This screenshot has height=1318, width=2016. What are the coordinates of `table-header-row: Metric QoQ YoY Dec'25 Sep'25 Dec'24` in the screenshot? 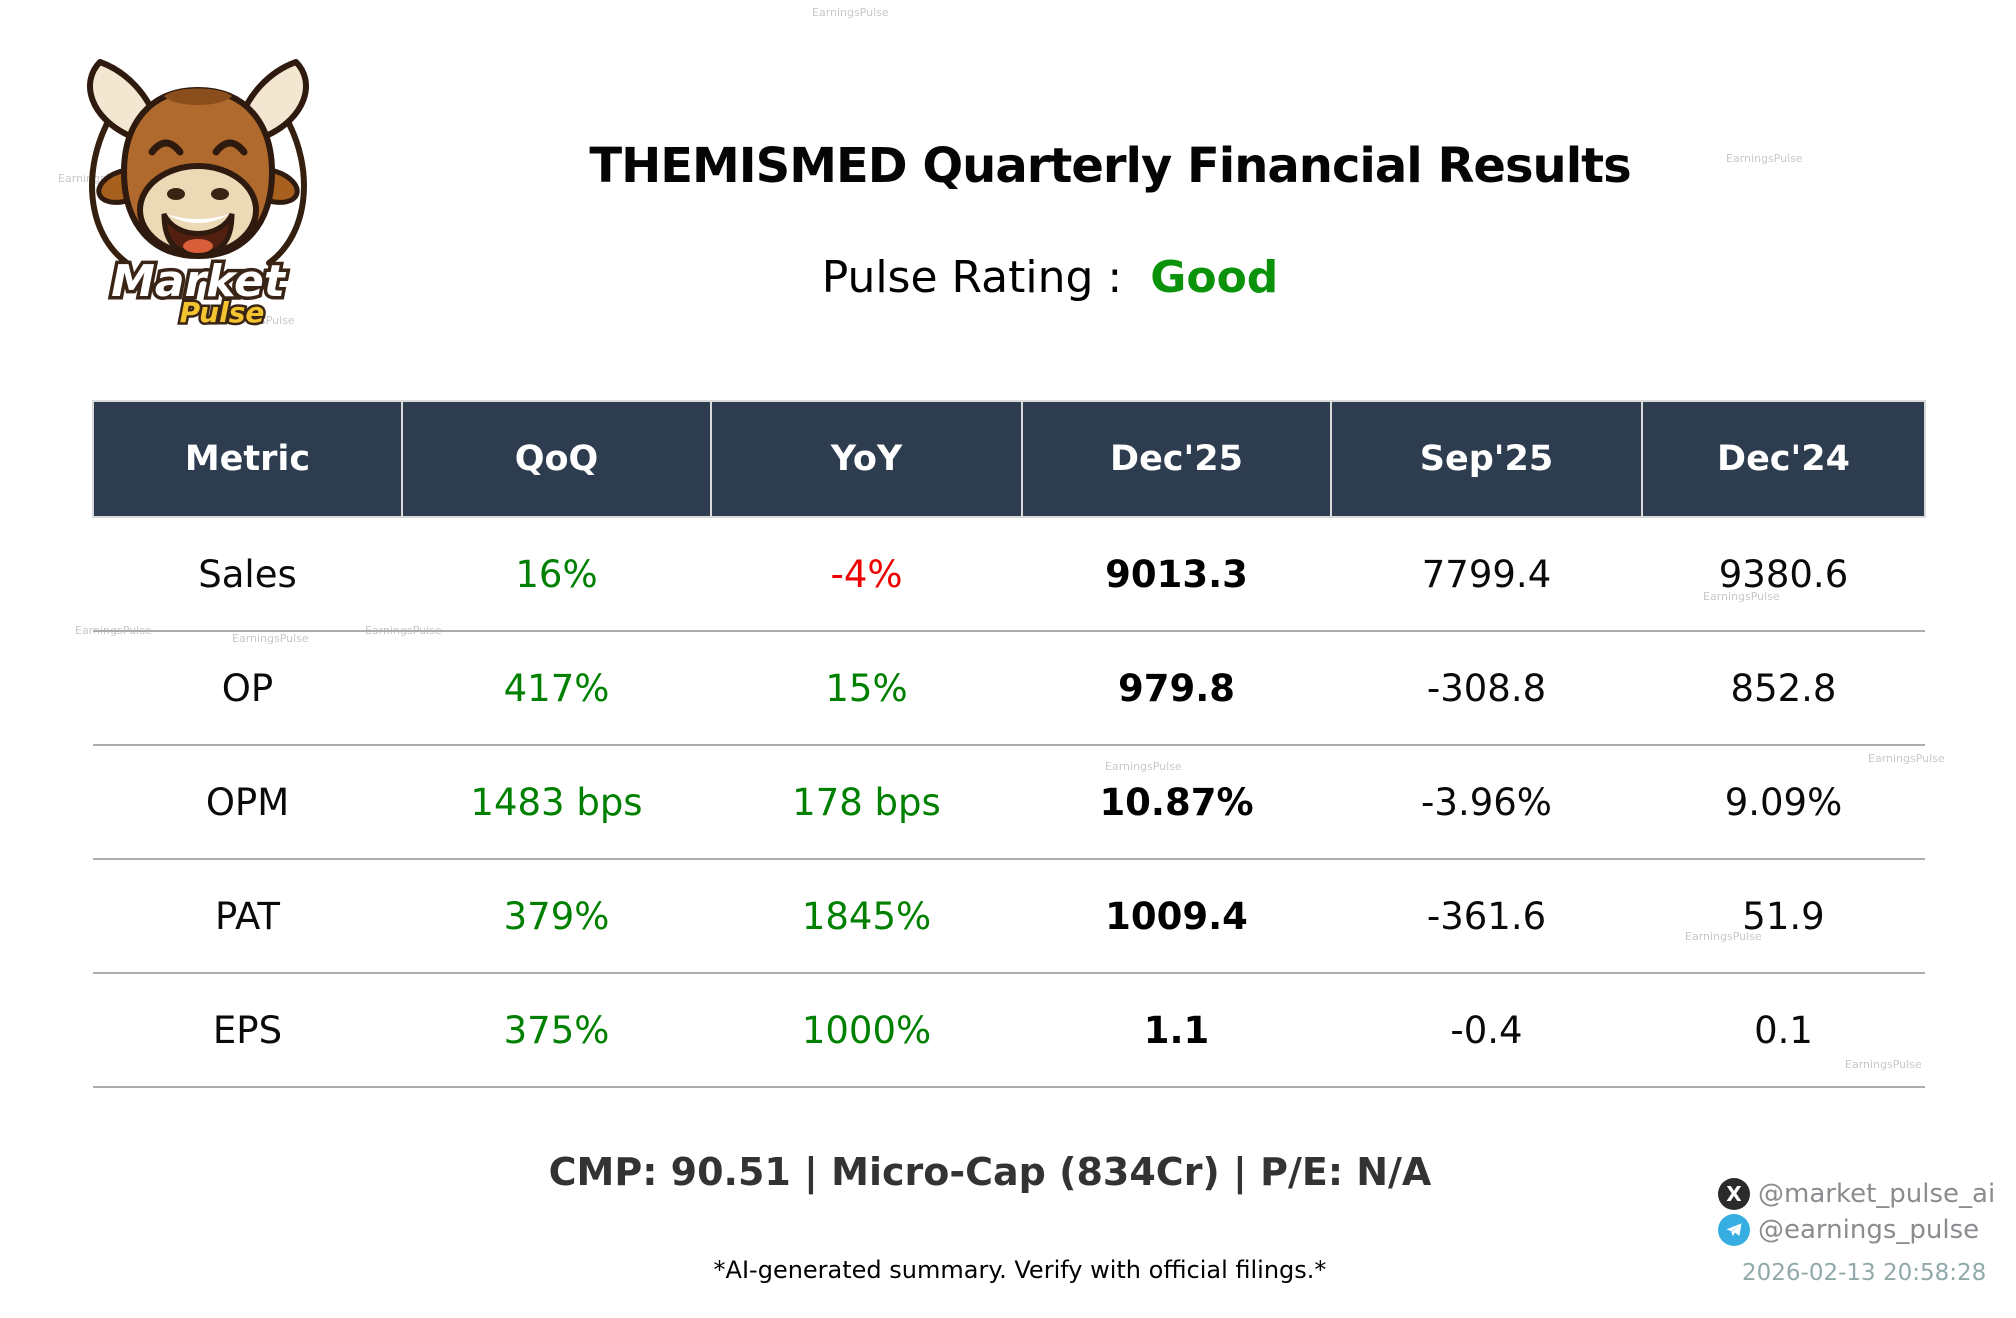 It's located at (1009, 459).